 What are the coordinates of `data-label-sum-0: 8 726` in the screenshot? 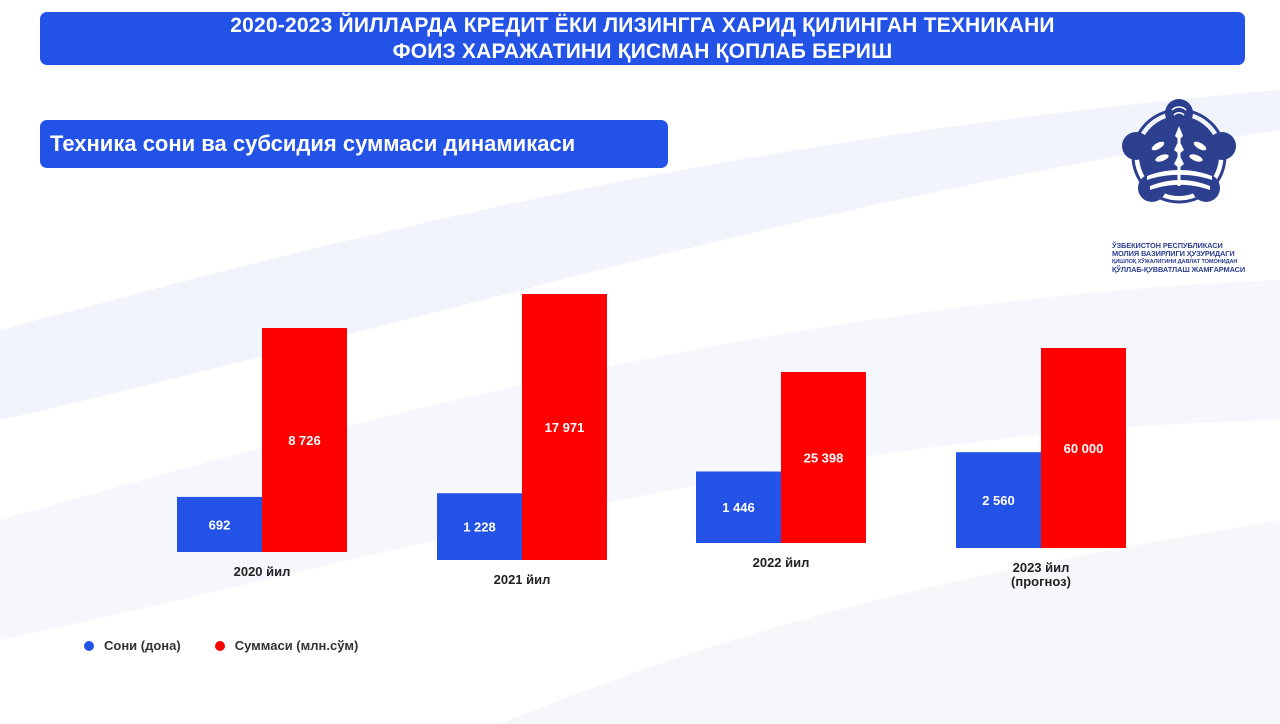 It's located at (304, 440).